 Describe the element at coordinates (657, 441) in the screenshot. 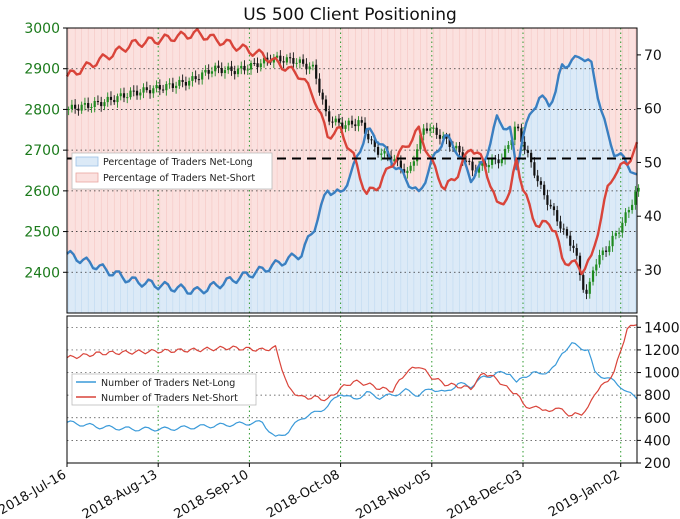

I see `count-tick-label: 400` at that location.